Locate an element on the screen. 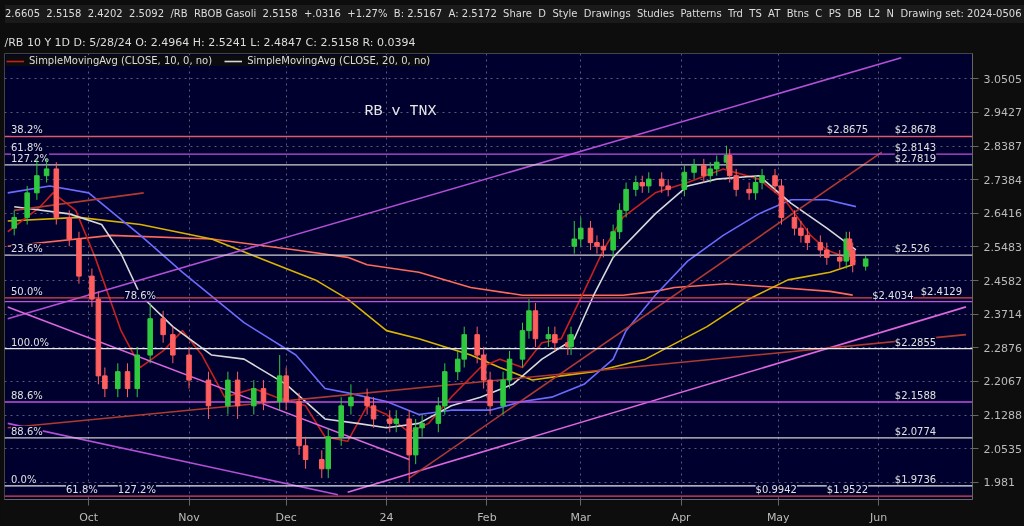 The image size is (1024, 532). annotation: 50.0% is located at coordinates (26, 291).